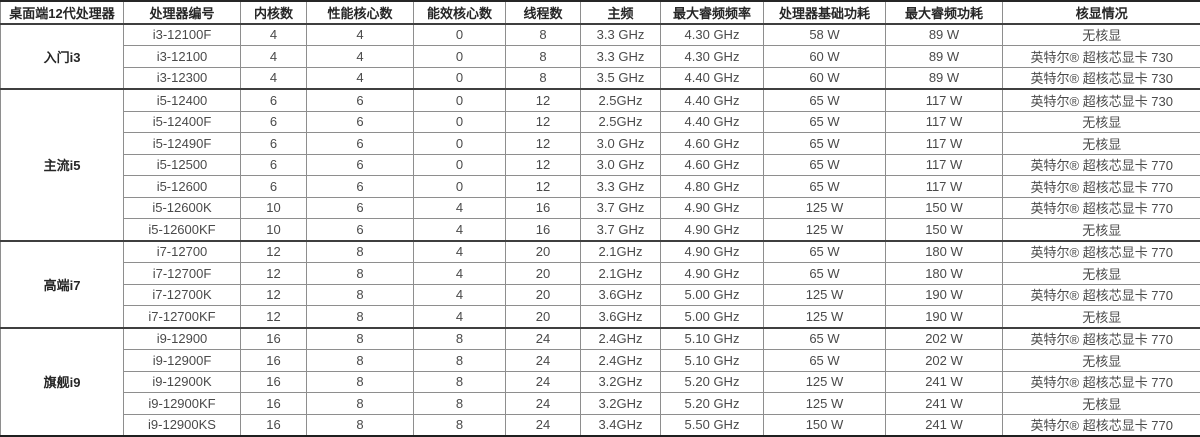 The width and height of the screenshot is (1200, 437). Describe the element at coordinates (712, 100) in the screenshot. I see `data-cell: 4.40 GHz` at that location.